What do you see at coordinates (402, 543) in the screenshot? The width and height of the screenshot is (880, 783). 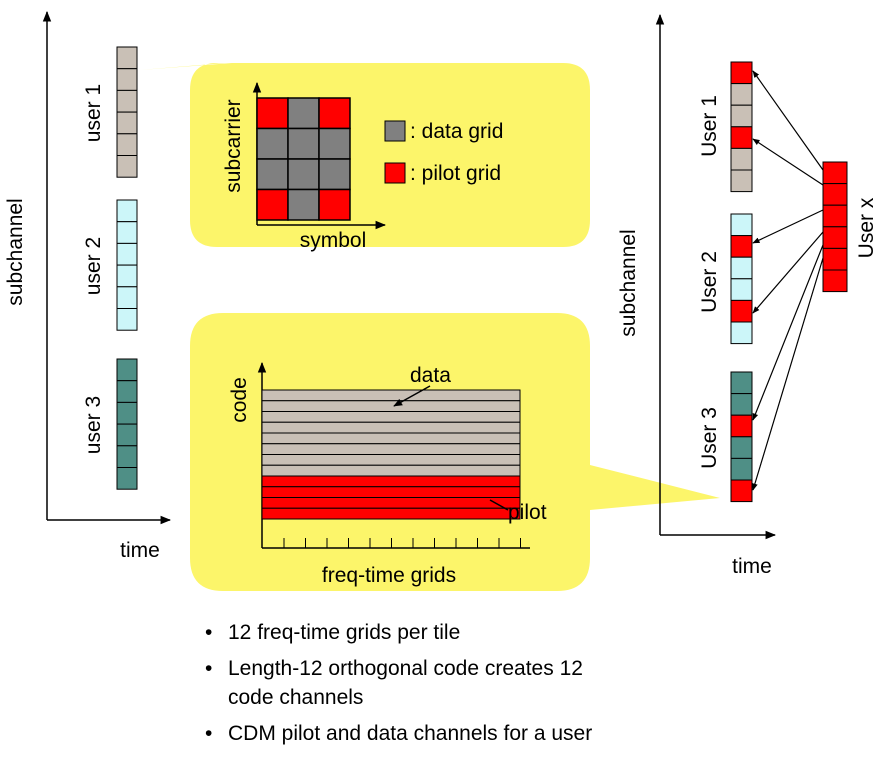 I see `freq-time-ticks` at bounding box center [402, 543].